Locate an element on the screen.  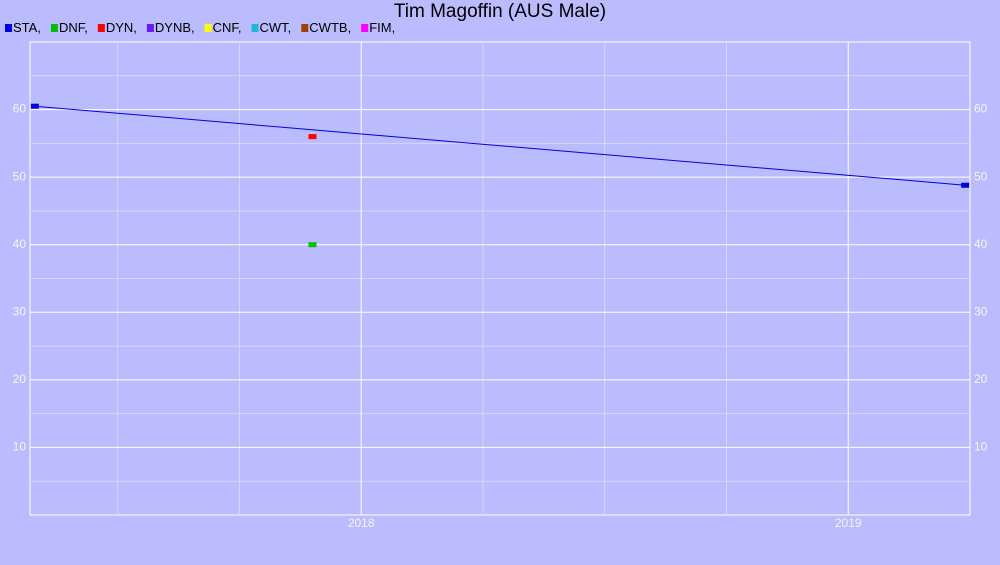
y-tick-label-right: 10 is located at coordinates (981, 447).